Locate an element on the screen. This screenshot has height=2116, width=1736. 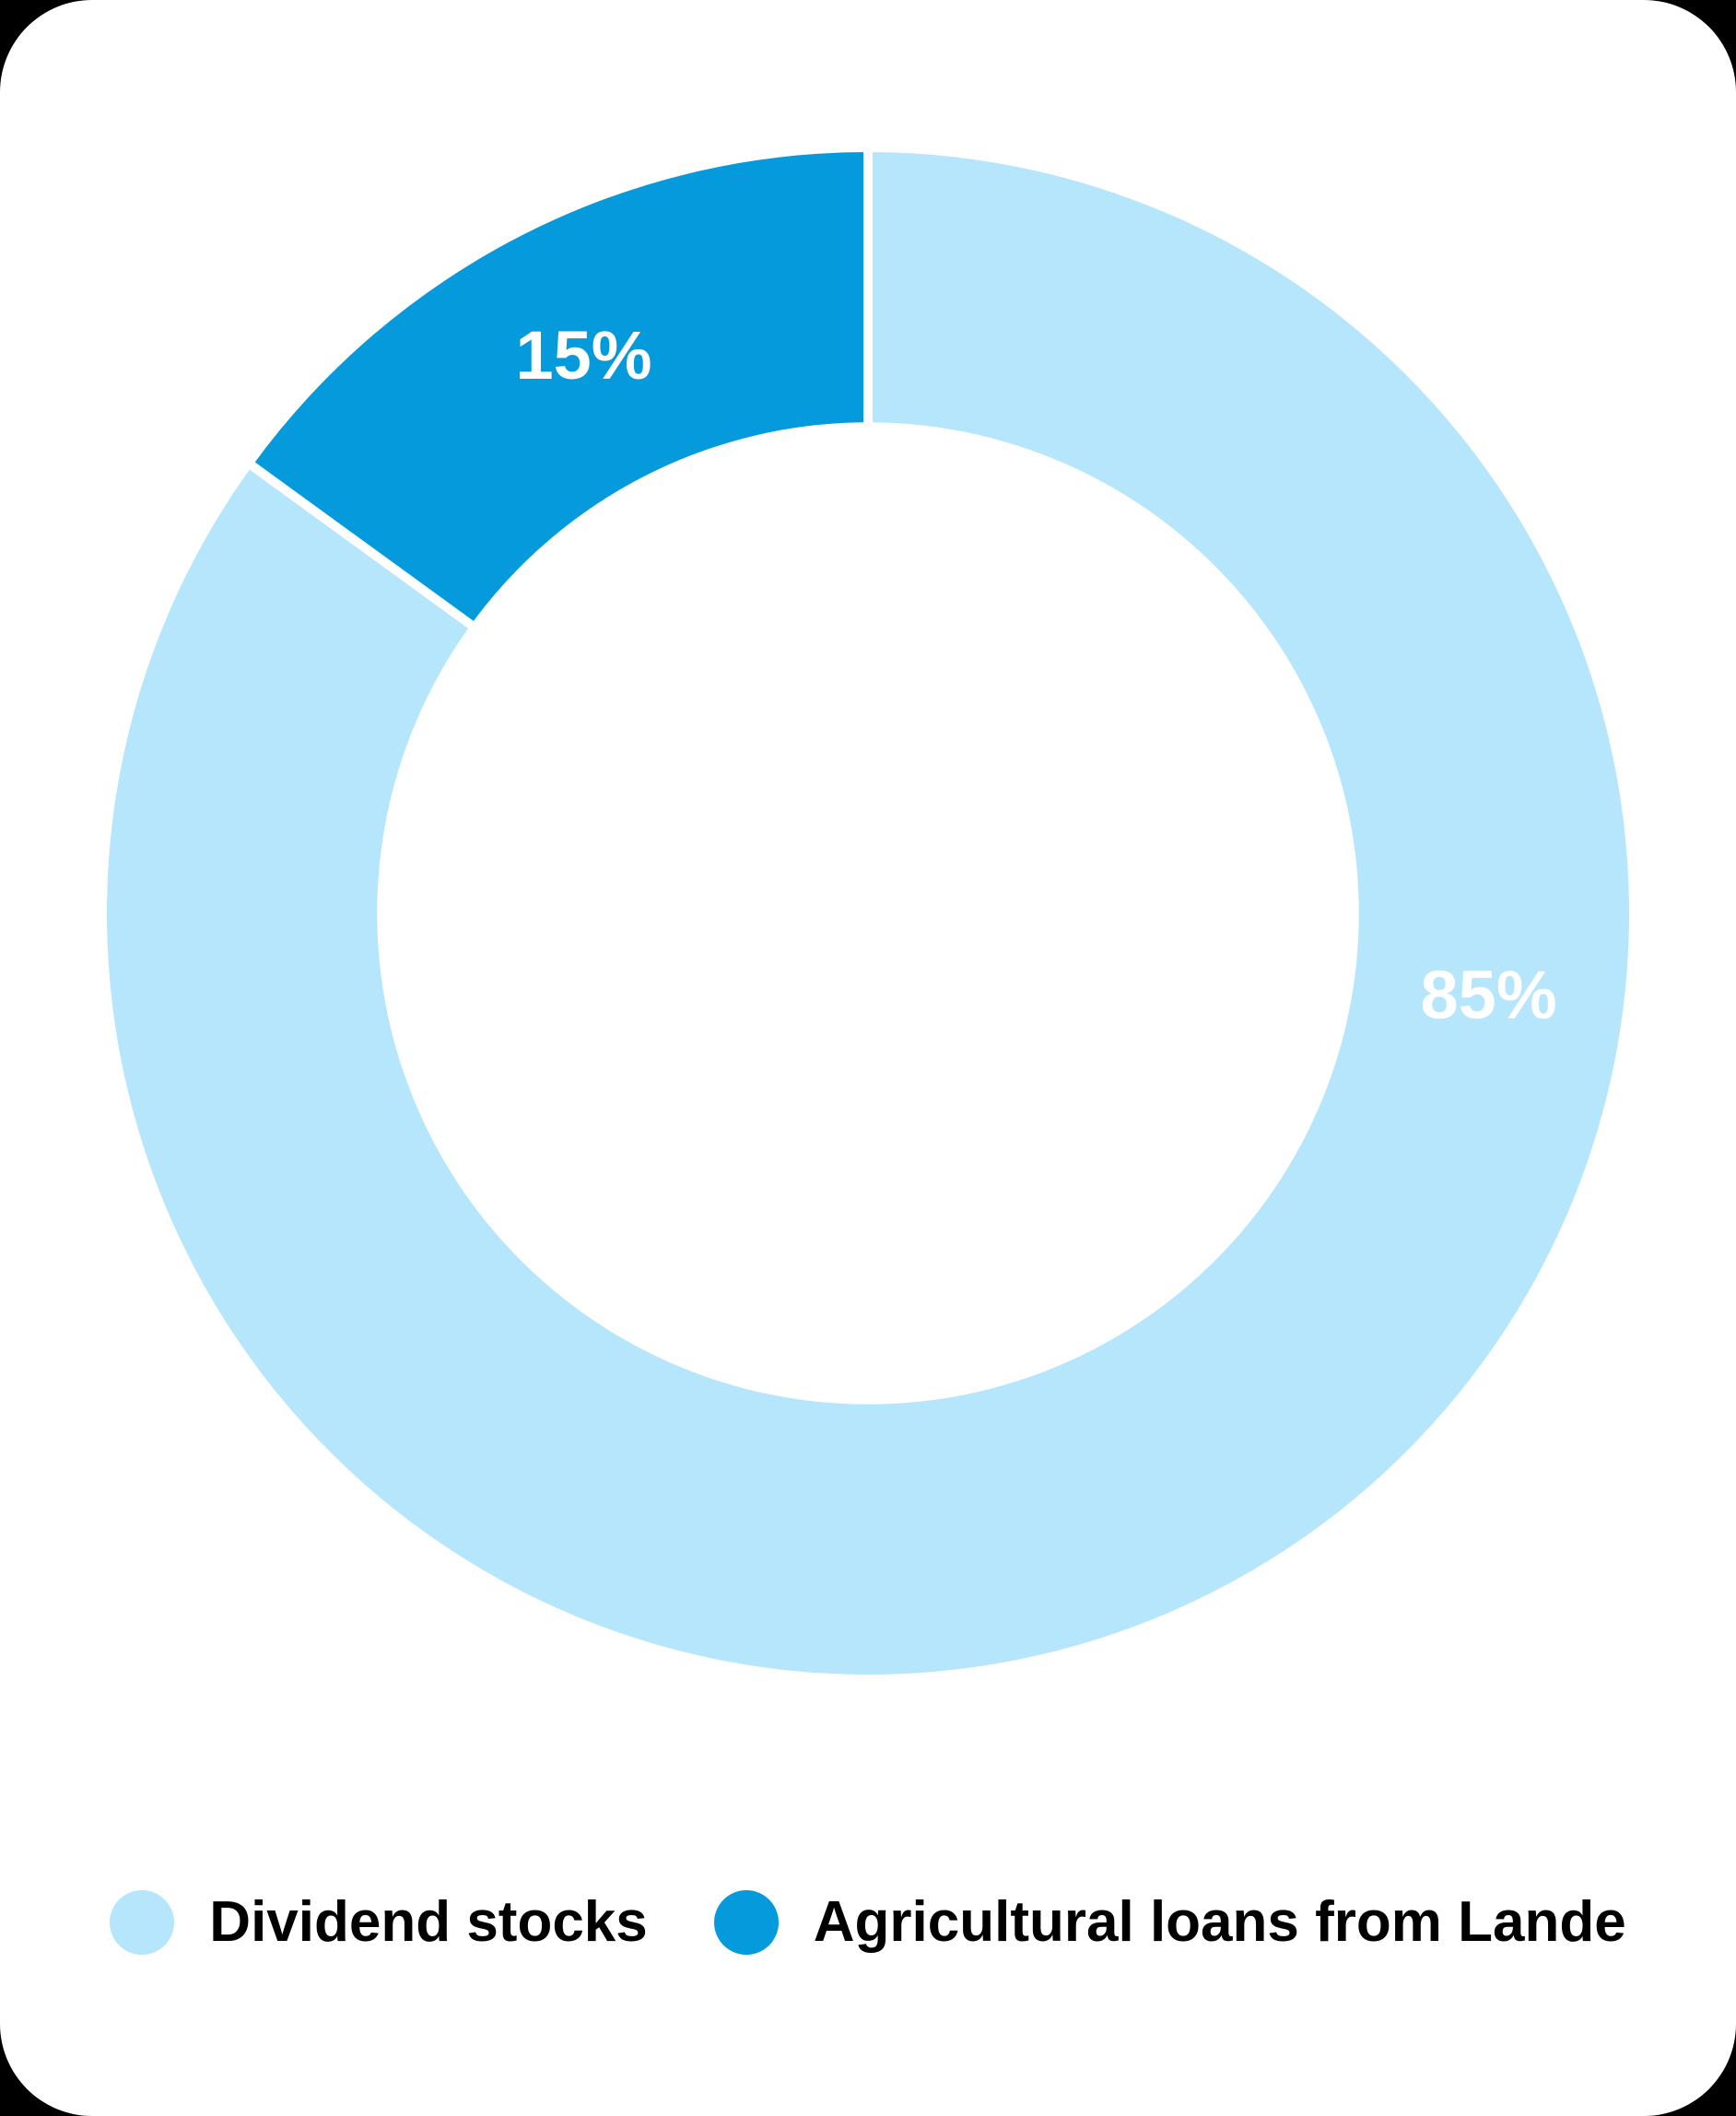
legend-item-dividend-stocks: Dividend stocks is located at coordinates (379, 1922).